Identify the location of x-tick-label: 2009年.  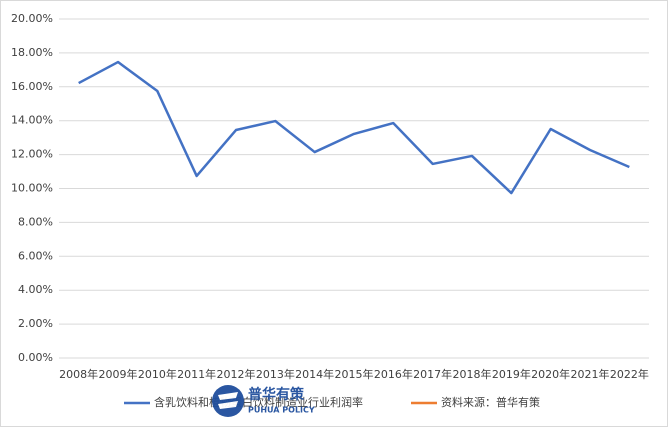
(118, 374).